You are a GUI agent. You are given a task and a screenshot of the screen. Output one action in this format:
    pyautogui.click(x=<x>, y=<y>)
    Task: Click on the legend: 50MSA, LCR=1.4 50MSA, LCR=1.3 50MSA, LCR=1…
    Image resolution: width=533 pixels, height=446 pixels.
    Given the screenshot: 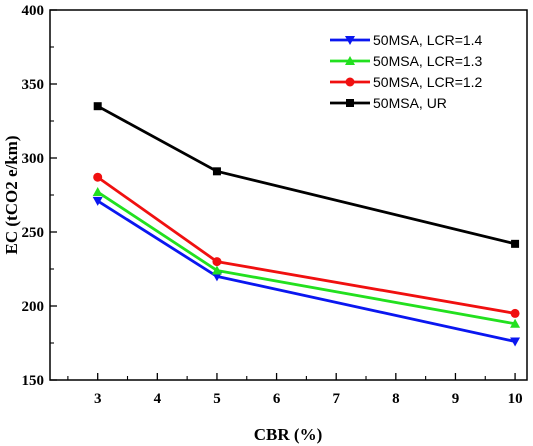 What is the action you would take?
    pyautogui.click(x=406, y=71)
    